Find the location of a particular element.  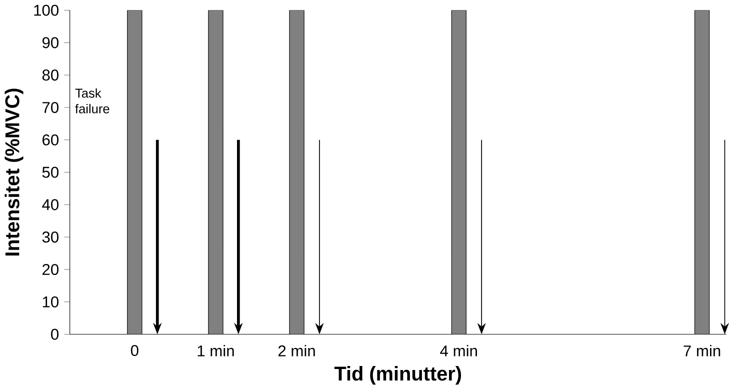

x-tick-label: 4 min is located at coordinates (458, 350).